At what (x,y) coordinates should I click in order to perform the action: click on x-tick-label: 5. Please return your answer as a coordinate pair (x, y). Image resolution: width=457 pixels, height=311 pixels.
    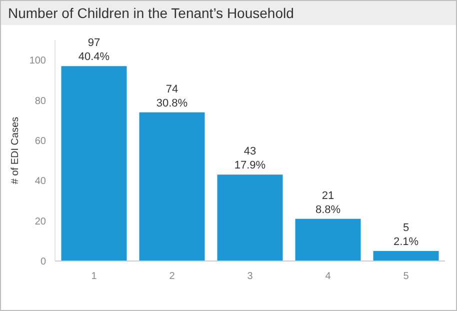
    Looking at the image, I should click on (406, 276).